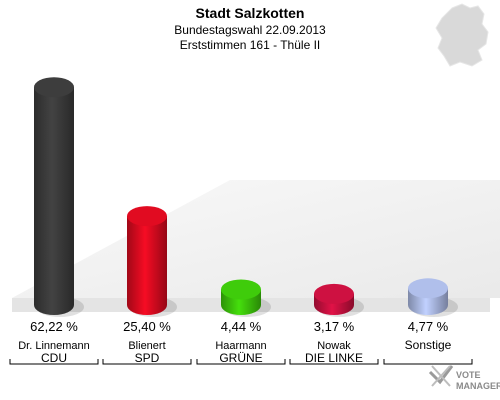  I want to click on chart-subtitle-district: Erststimmen 161 - Thüle II, so click(250, 45).